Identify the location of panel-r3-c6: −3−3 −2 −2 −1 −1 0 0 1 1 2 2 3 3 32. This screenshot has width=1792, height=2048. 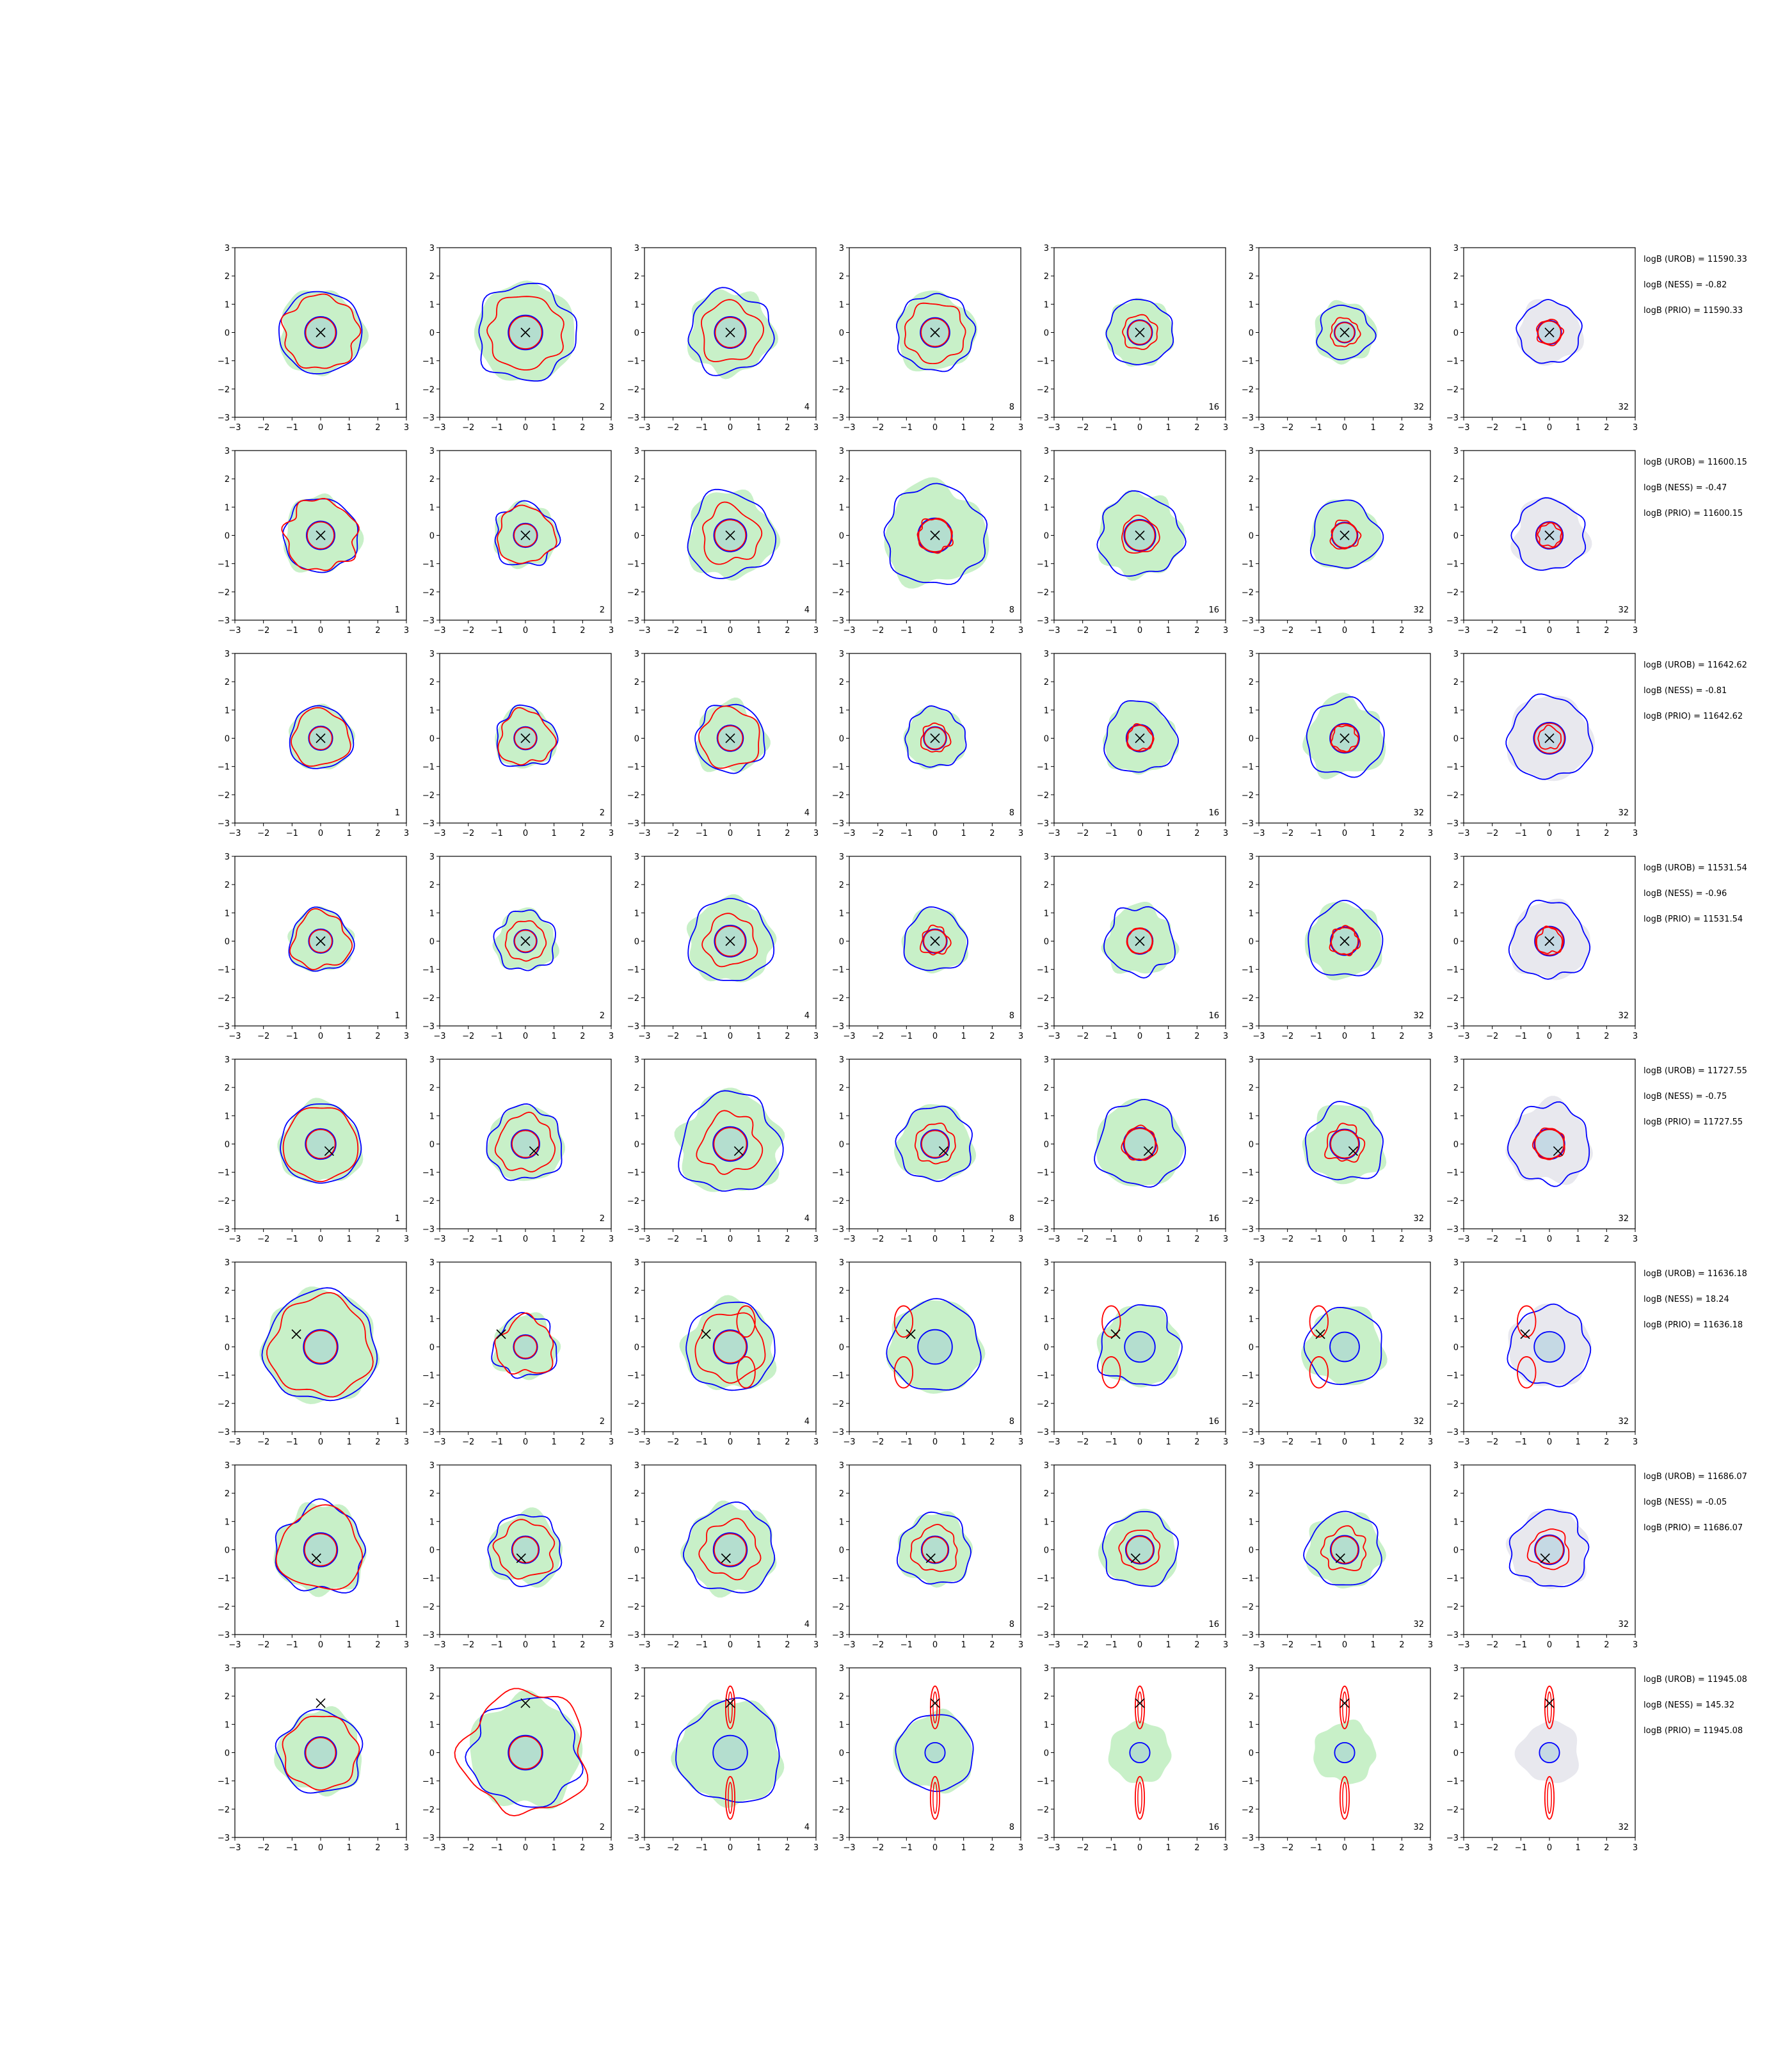
(1337, 744).